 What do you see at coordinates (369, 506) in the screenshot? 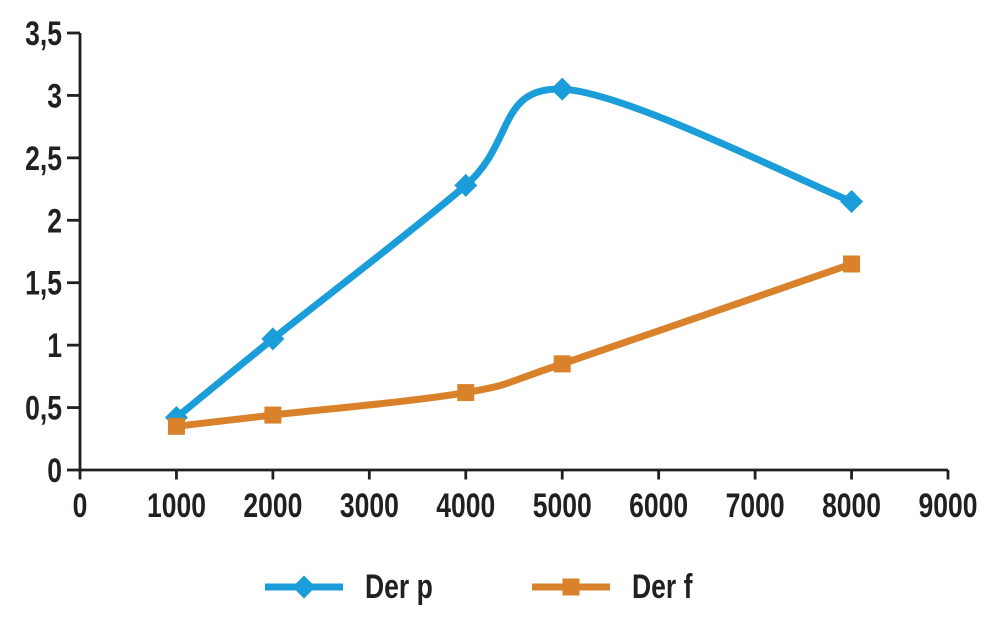
I see `x-tick-label: 3000` at bounding box center [369, 506].